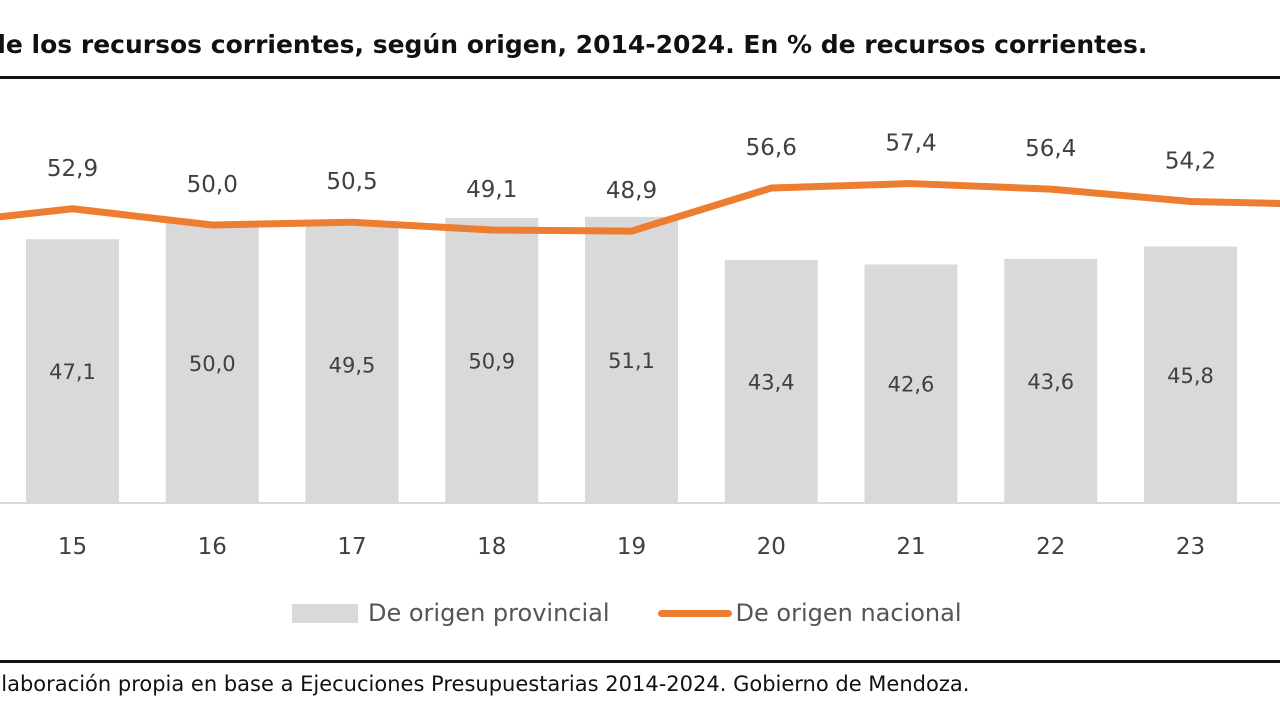 The image size is (1280, 720). What do you see at coordinates (351, 182) in the screenshot?
I see `line-value-label: 50,5` at bounding box center [351, 182].